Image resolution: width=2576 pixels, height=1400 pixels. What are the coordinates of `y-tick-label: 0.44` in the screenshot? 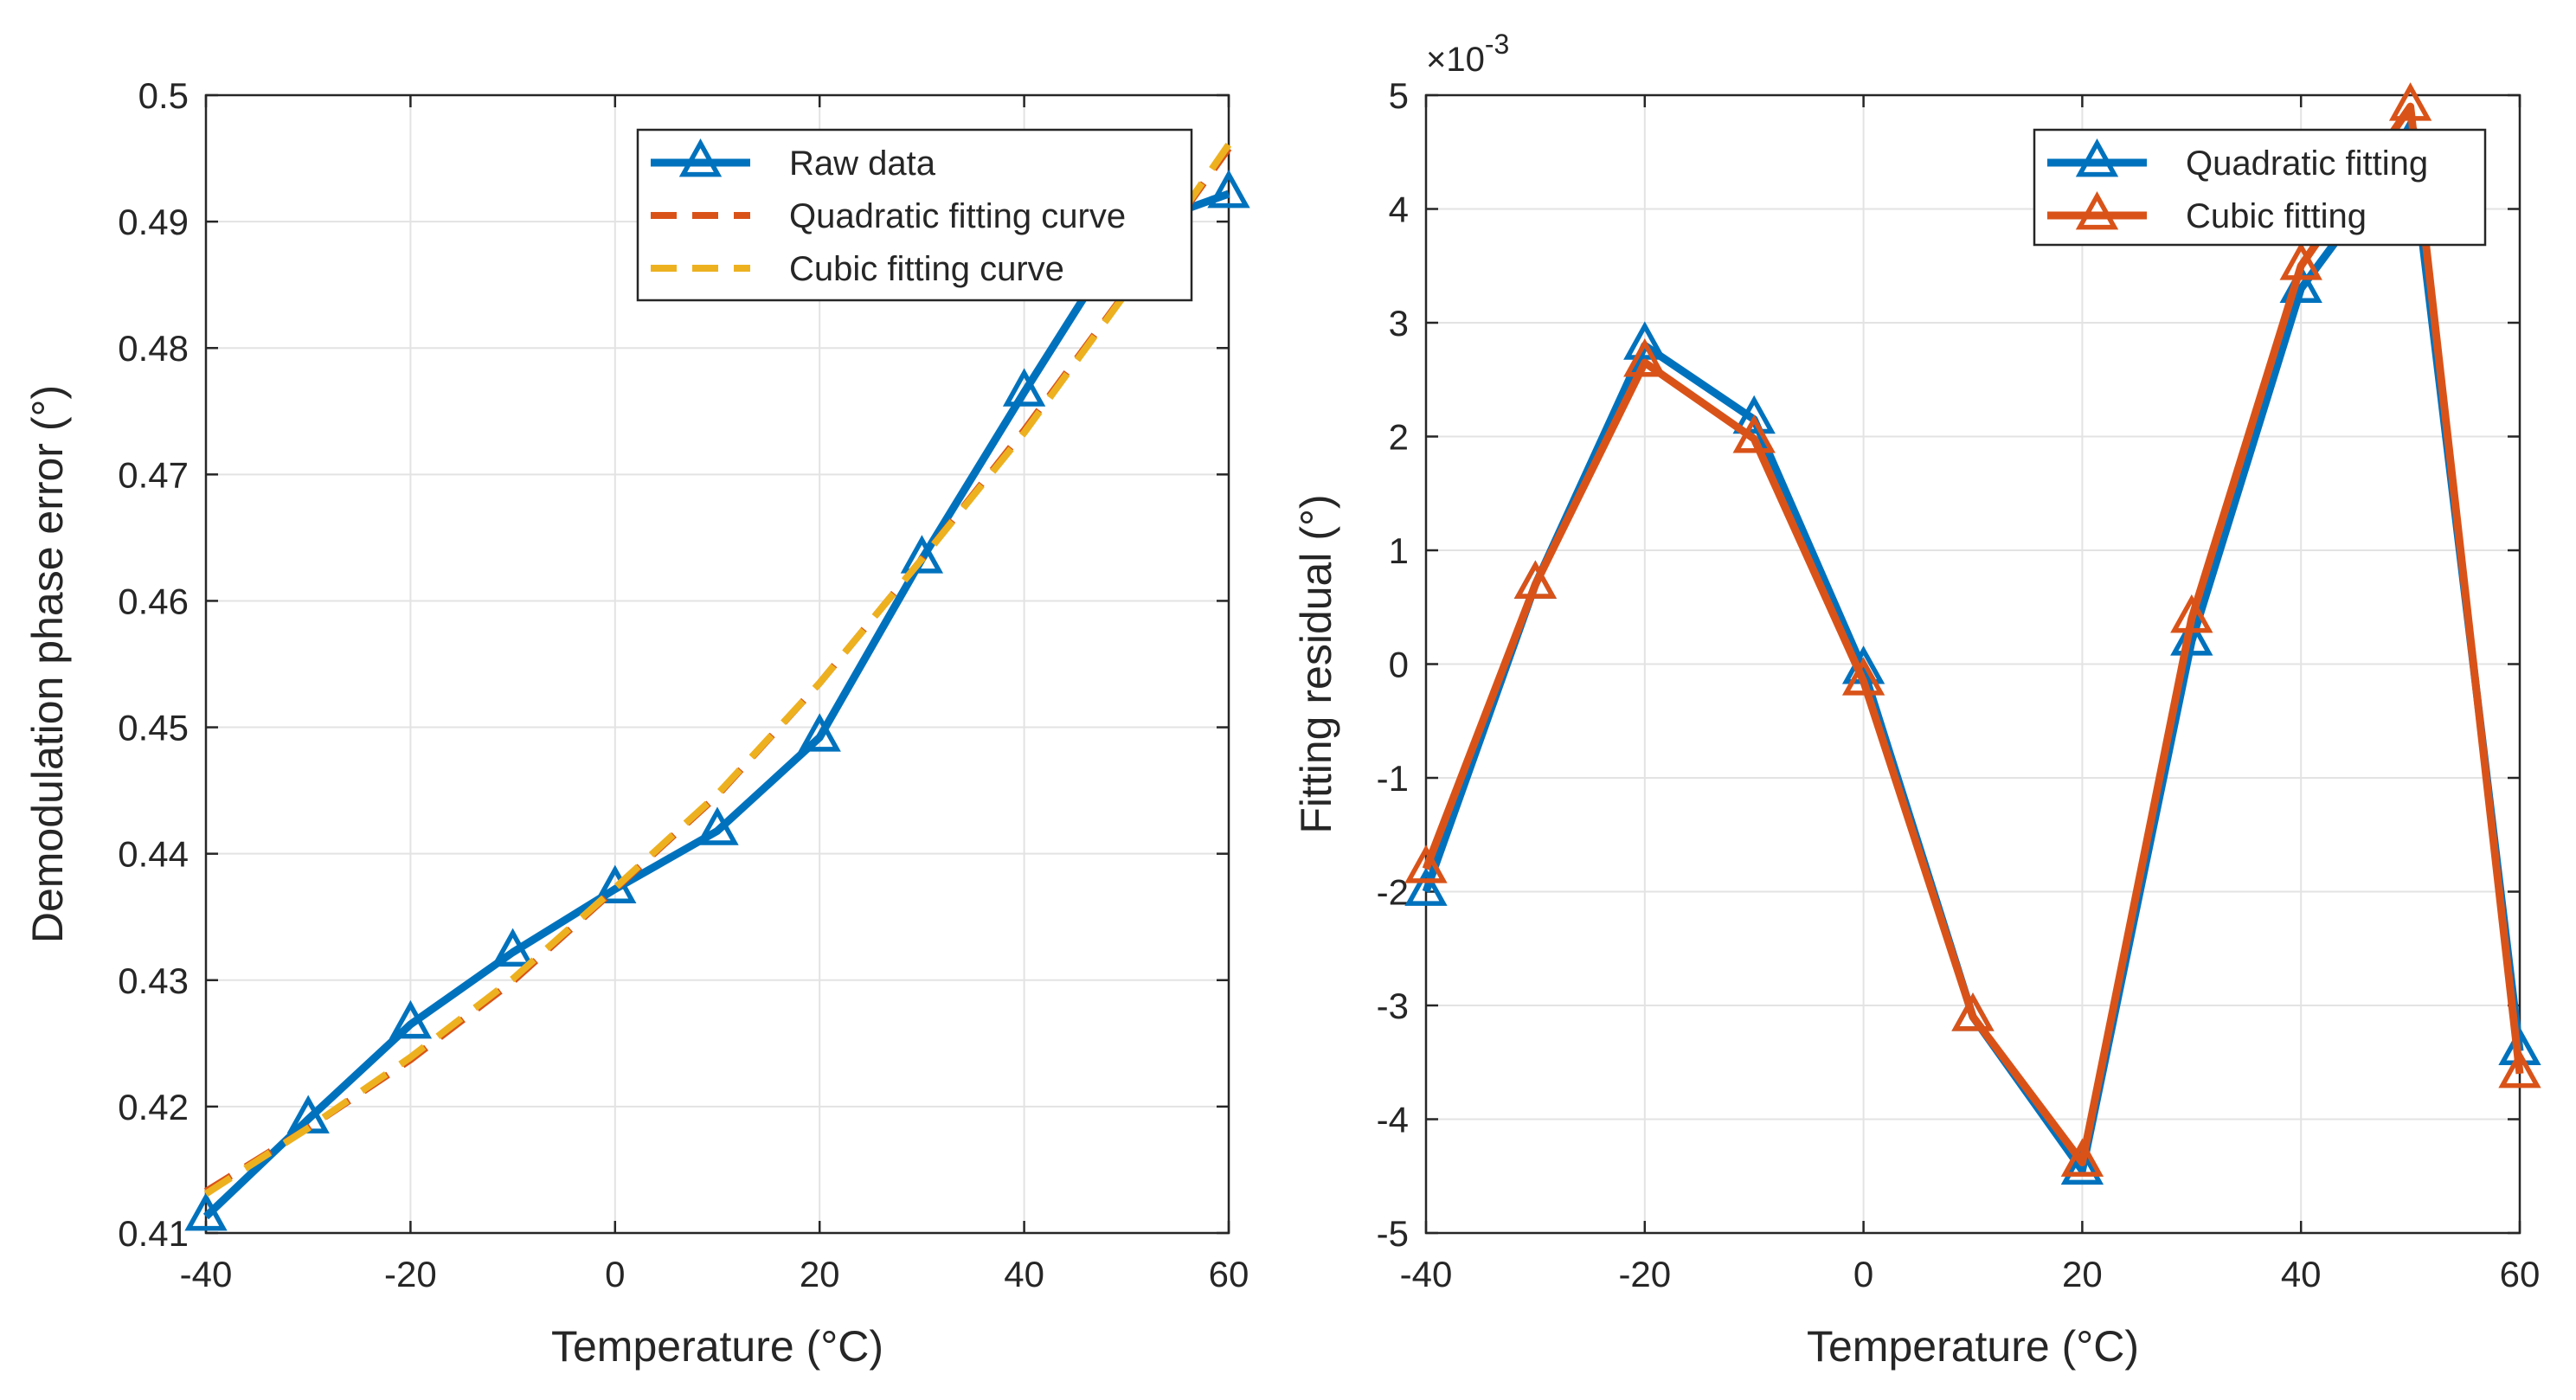 It's located at (153, 854).